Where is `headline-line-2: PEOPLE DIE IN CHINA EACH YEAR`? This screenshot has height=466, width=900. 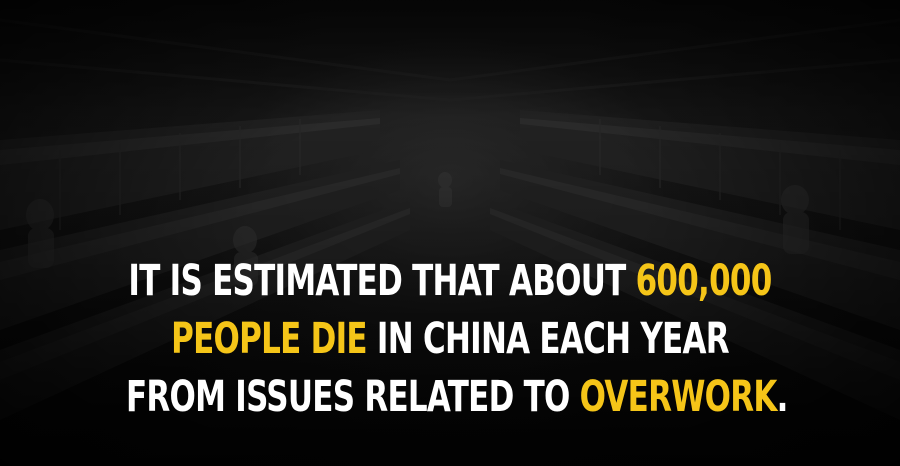 headline-line-2: PEOPLE DIE IN CHINA EACH YEAR is located at coordinates (450, 339).